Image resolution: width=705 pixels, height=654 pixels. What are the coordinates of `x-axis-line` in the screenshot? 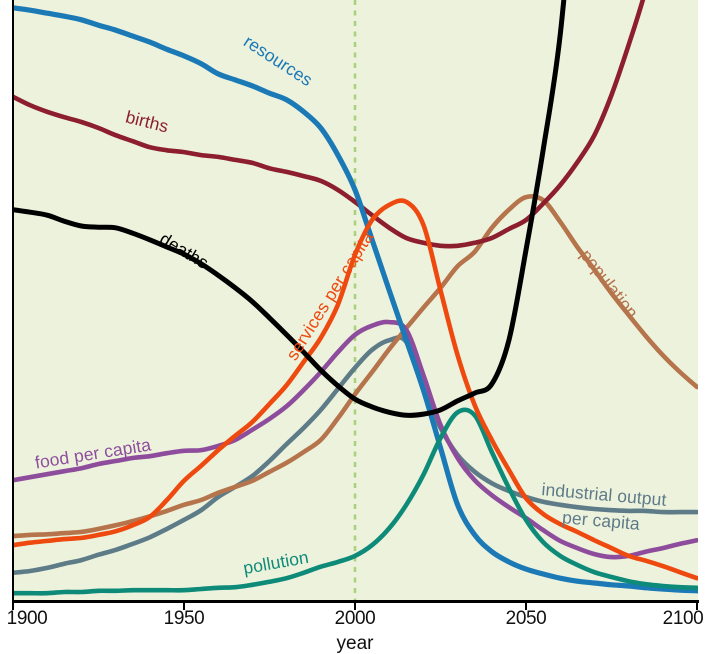 It's located at (355, 601).